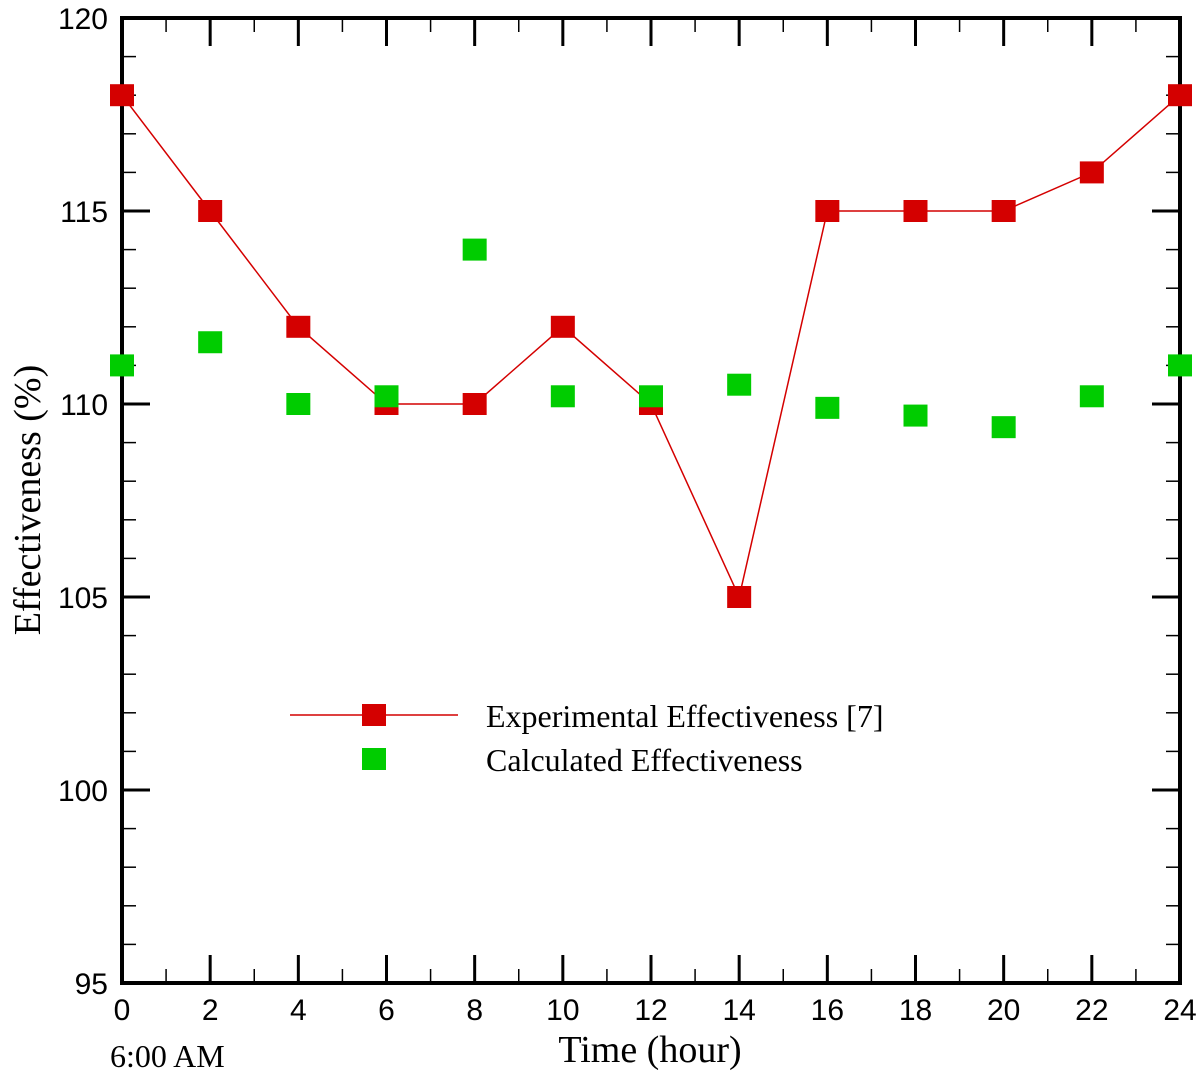  I want to click on x-tick-label: 0, so click(122, 1010).